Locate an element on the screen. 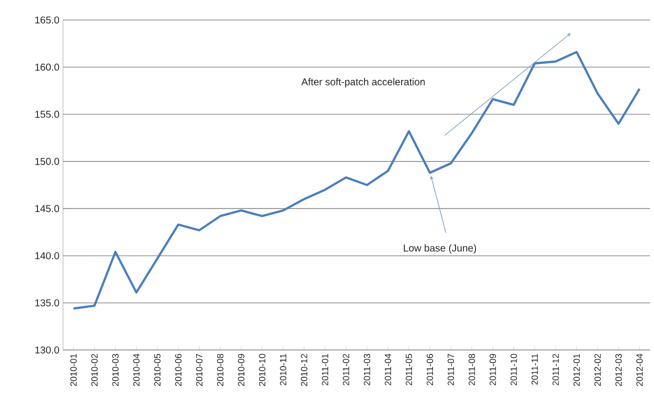  annotation: Low base (June) is located at coordinates (440, 249).